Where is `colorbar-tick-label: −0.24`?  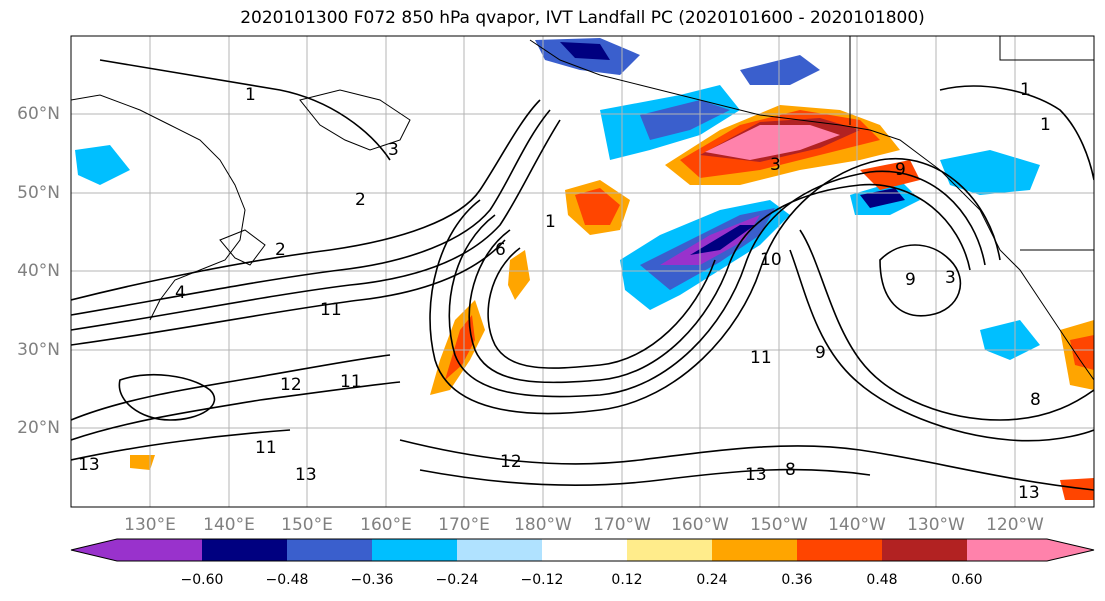
colorbar-tick-label: −0.24 is located at coordinates (457, 580).